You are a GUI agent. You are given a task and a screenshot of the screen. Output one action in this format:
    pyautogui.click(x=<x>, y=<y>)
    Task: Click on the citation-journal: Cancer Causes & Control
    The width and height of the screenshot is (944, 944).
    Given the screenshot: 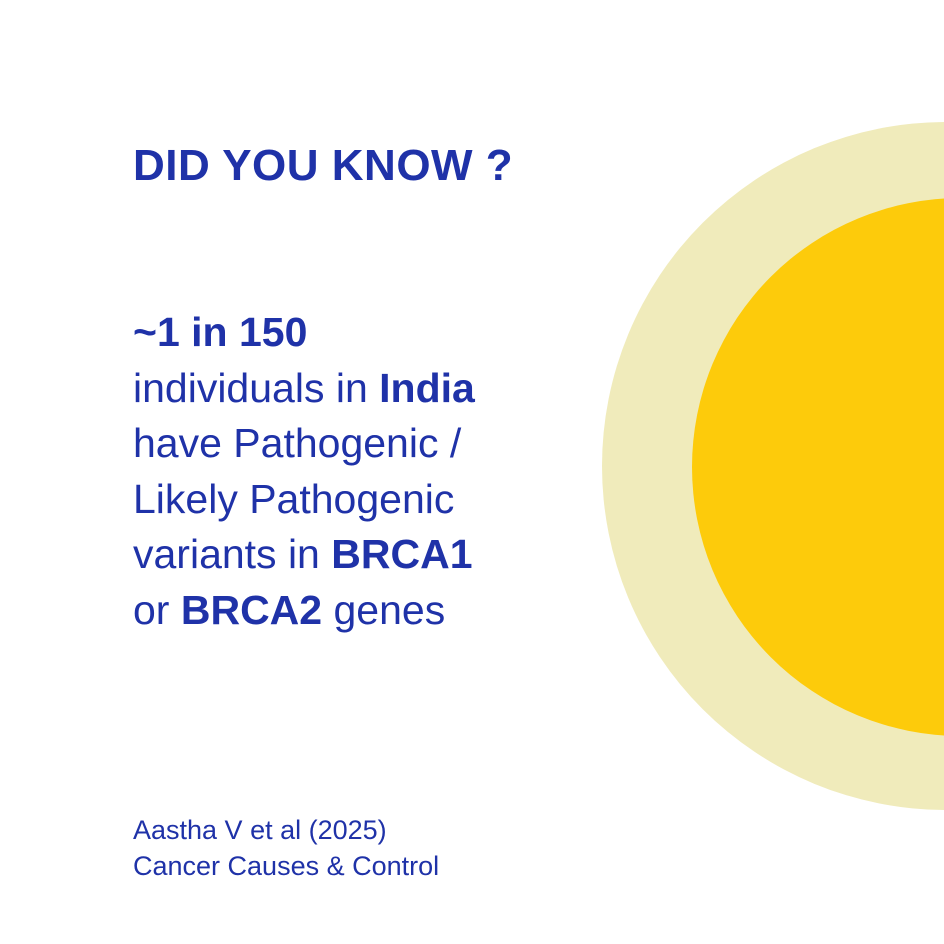 What is the action you would take?
    pyautogui.click(x=286, y=866)
    